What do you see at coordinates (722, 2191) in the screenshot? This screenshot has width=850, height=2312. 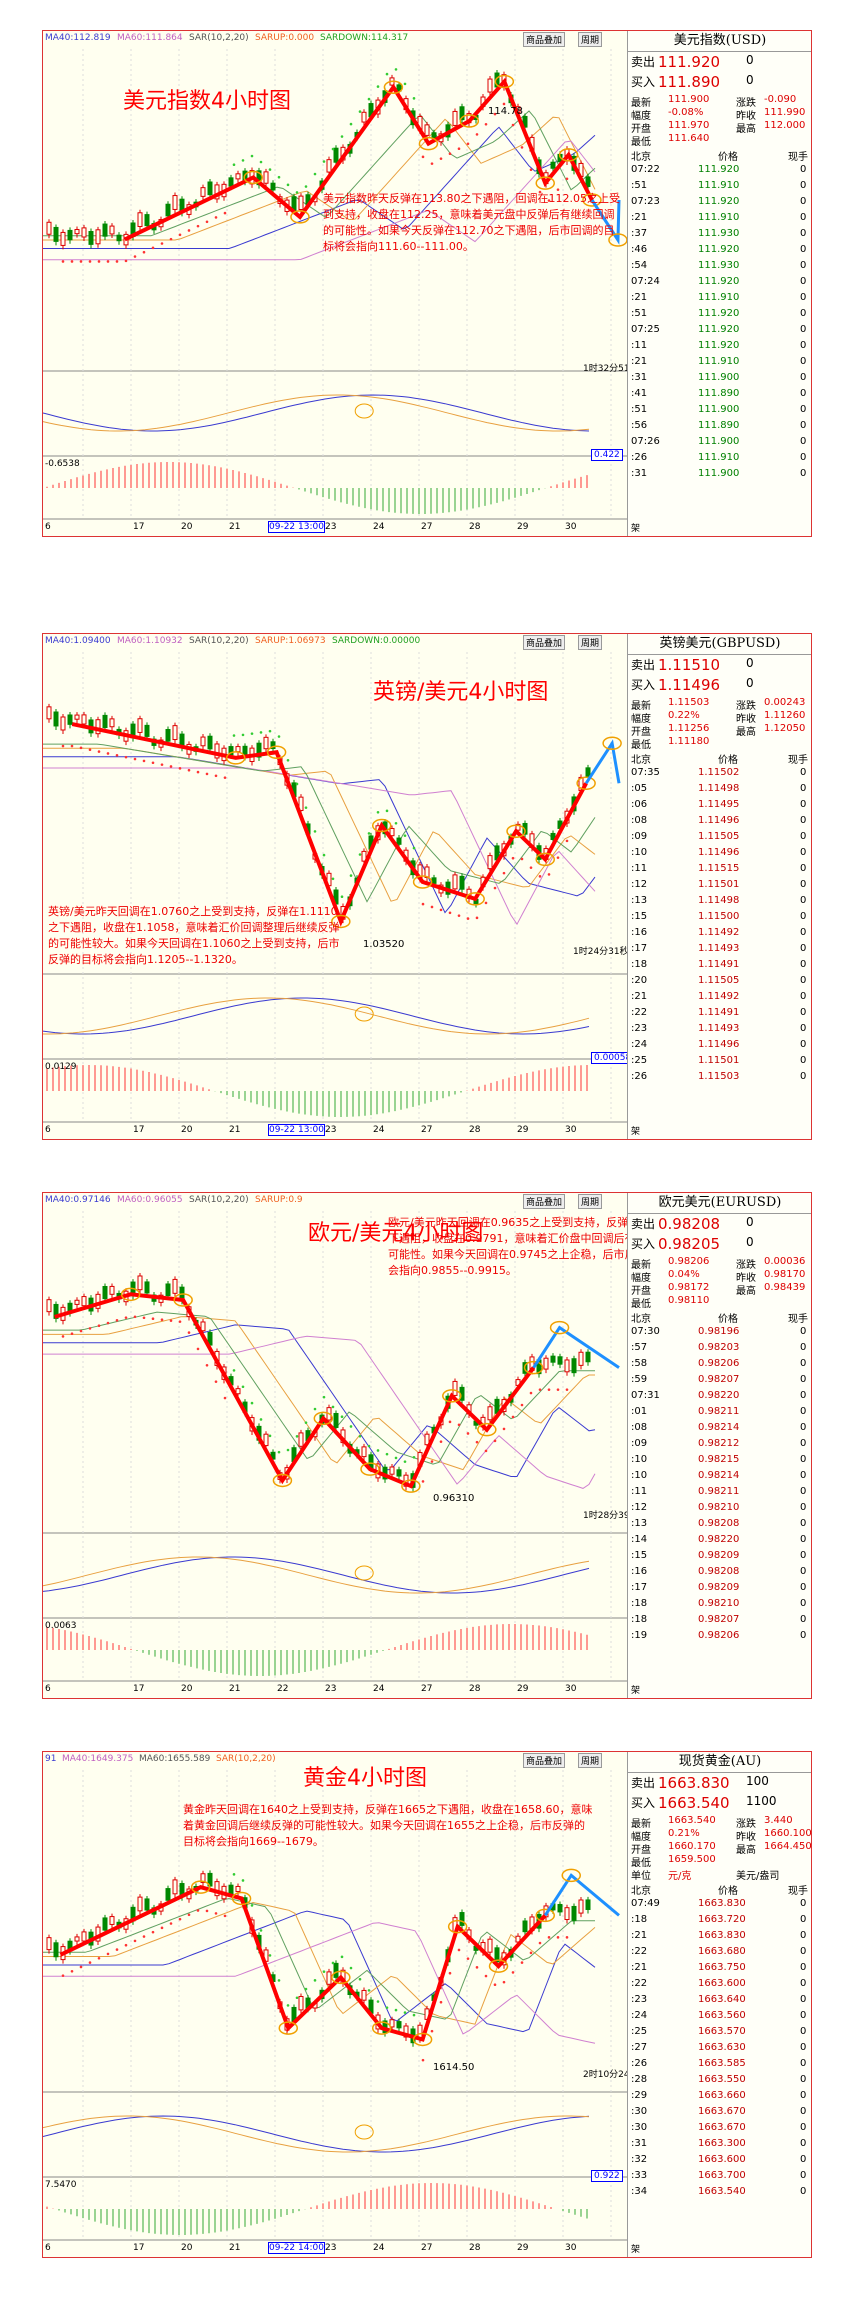 I see `tick-cell: 1663.540` at bounding box center [722, 2191].